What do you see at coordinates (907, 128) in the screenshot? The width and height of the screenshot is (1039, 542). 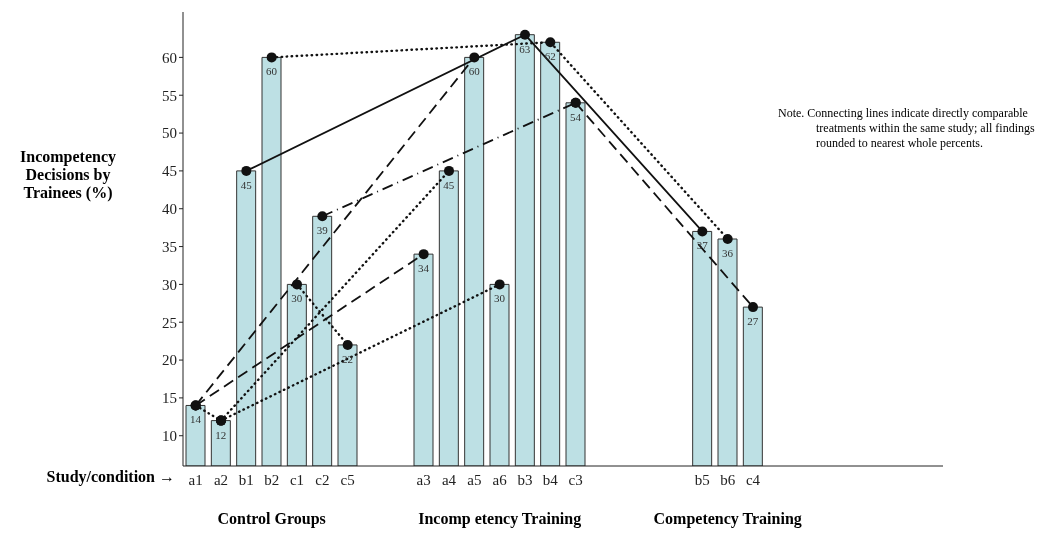 I see `annotation: Note. Connecting lines indicate directly comparable treatments within the same study; all findings rounded to nearest whole percents.` at bounding box center [907, 128].